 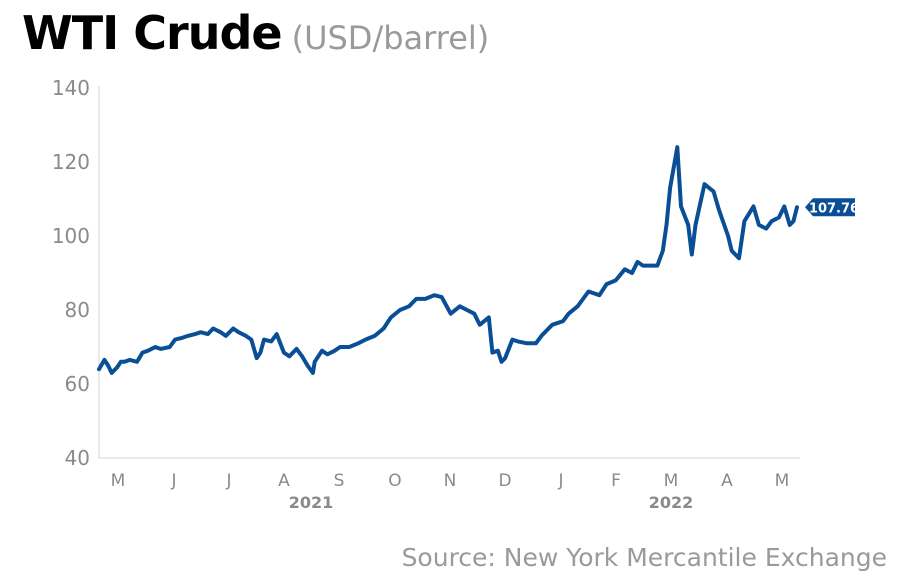 What do you see at coordinates (616, 481) in the screenshot?
I see `x-tick-label: F` at bounding box center [616, 481].